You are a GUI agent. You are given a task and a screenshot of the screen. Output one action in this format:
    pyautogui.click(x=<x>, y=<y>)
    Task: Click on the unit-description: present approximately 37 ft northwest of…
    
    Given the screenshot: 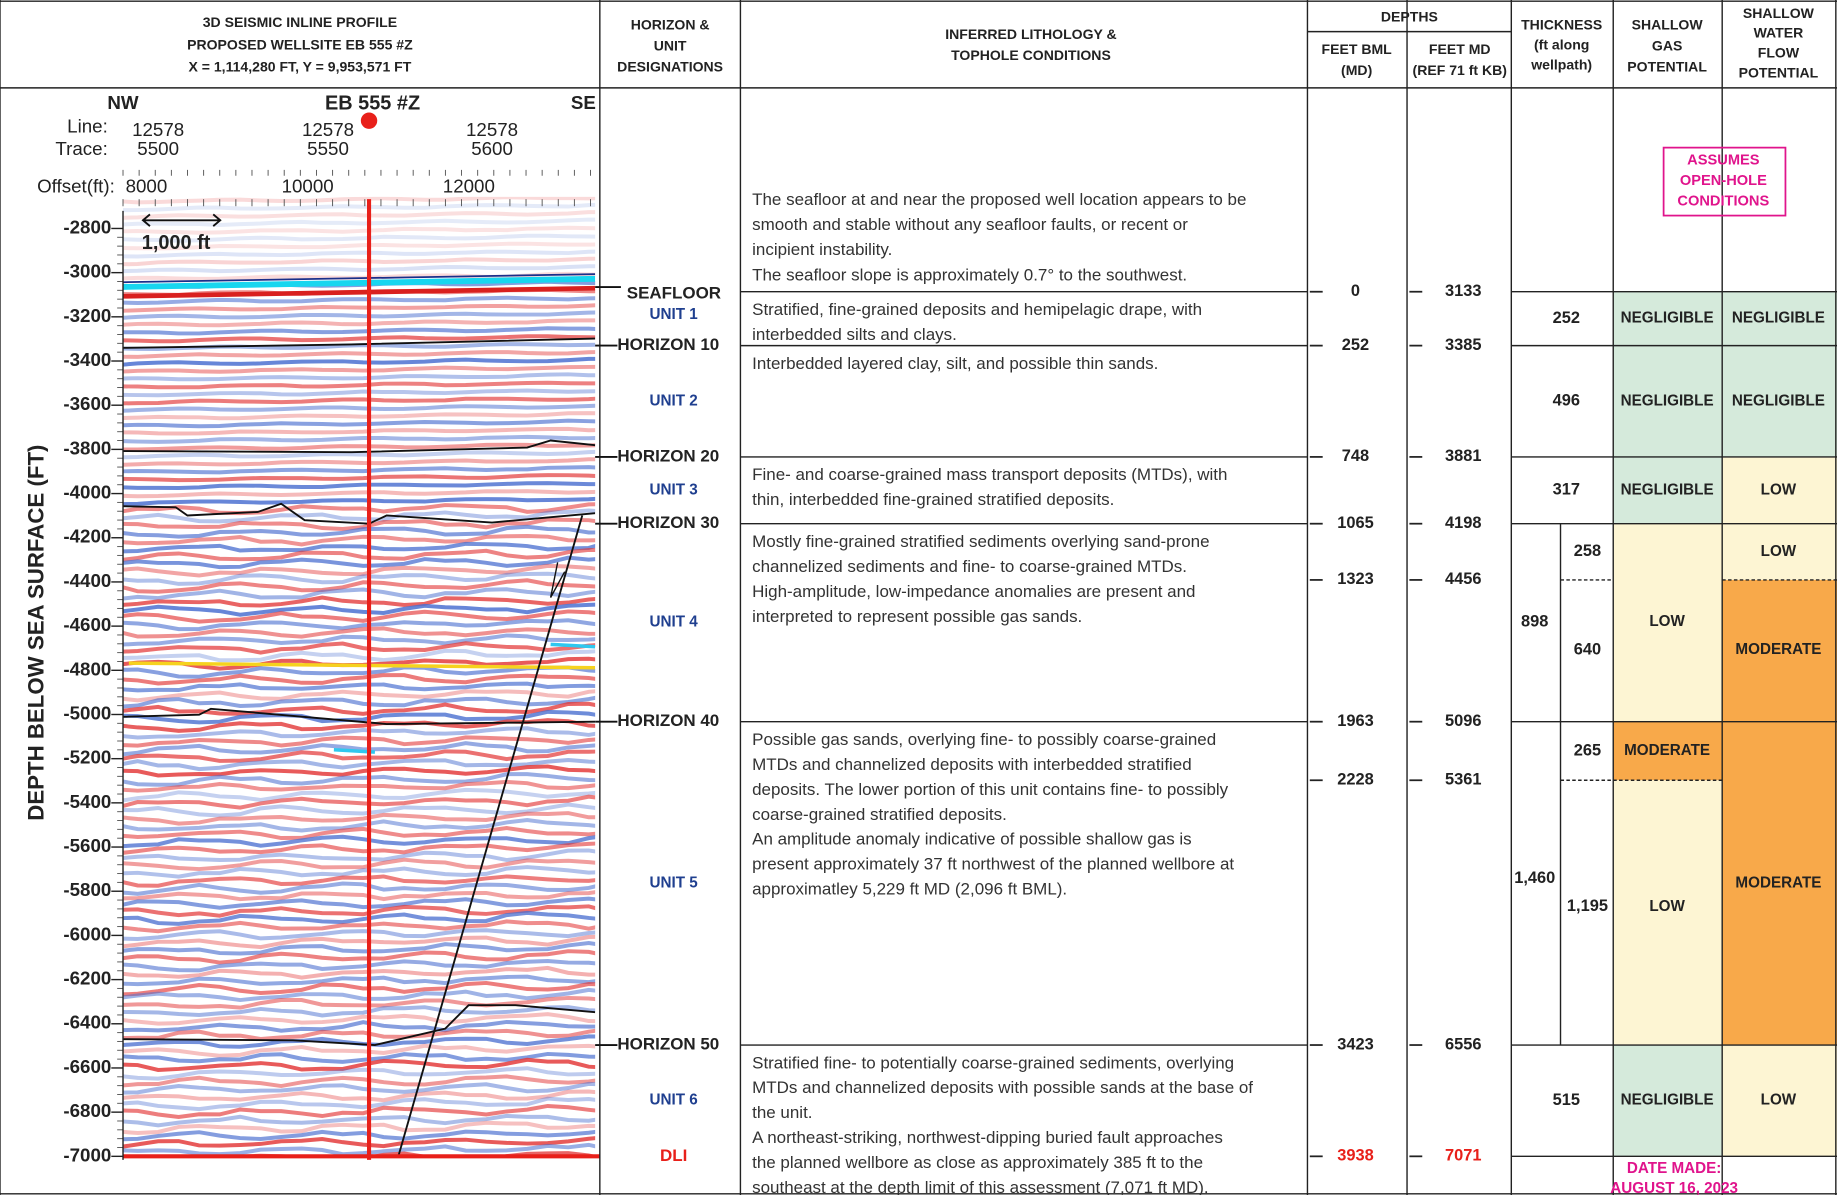 What is the action you would take?
    pyautogui.click(x=993, y=864)
    